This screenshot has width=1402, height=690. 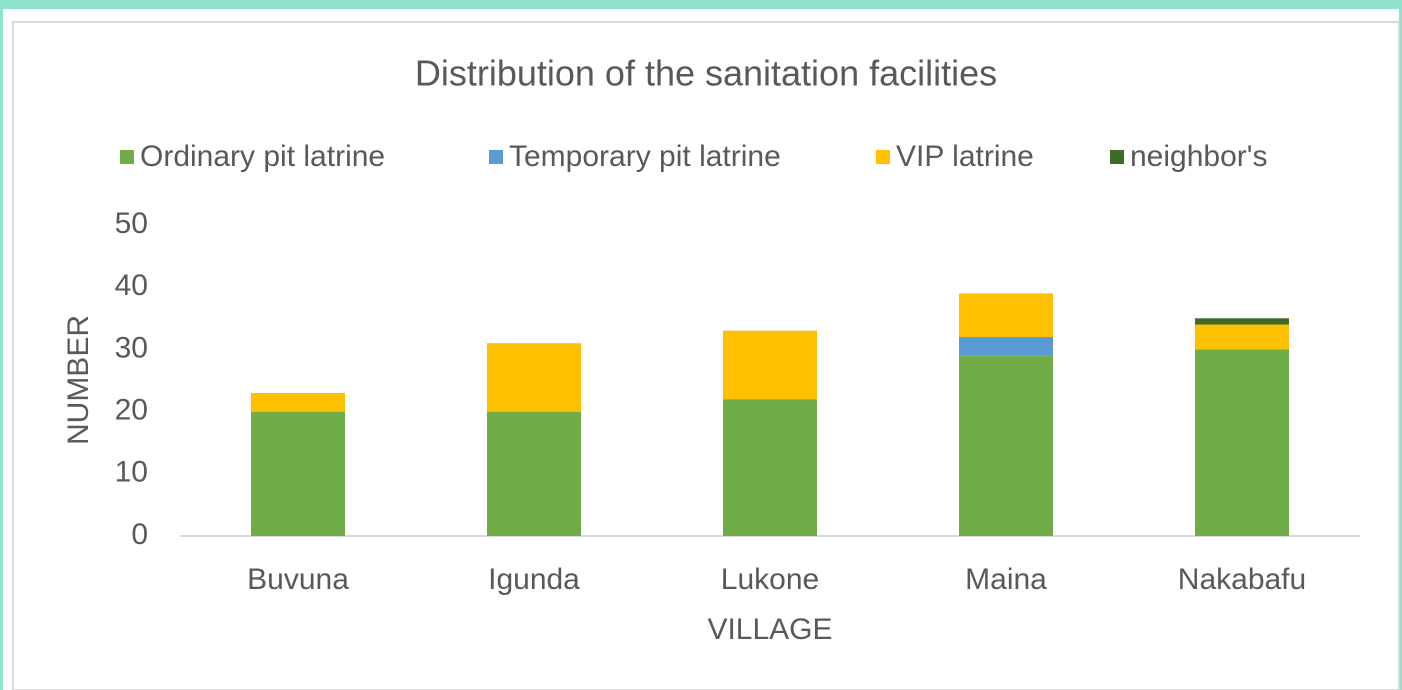 What do you see at coordinates (965, 156) in the screenshot?
I see `legend-label: VIP latrine` at bounding box center [965, 156].